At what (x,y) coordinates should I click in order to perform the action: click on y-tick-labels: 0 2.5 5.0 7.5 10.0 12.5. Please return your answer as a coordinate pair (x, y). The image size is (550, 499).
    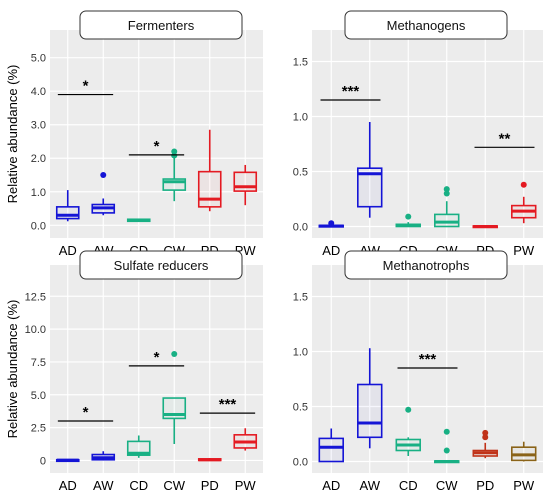
    Looking at the image, I should click on (35, 379).